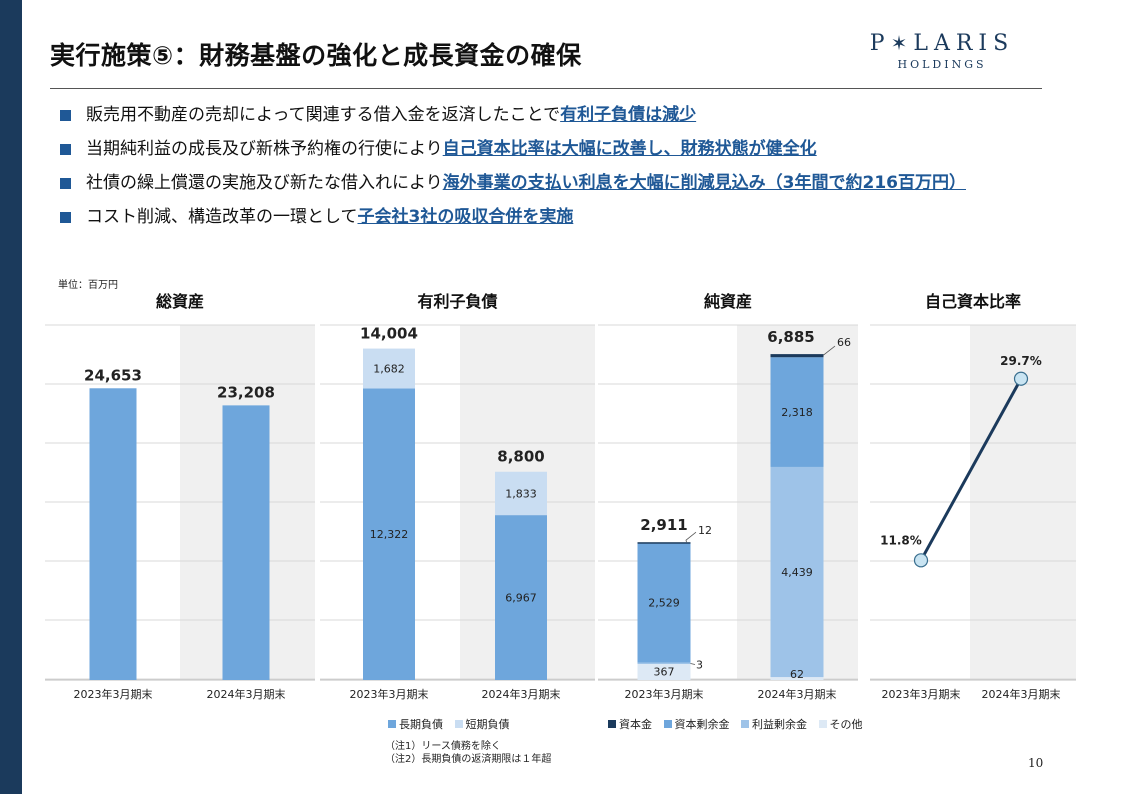 Image resolution: width=1123 pixels, height=794 pixels. What do you see at coordinates (113, 375) in the screenshot?
I see `bar-value-label: 24,653` at bounding box center [113, 375].